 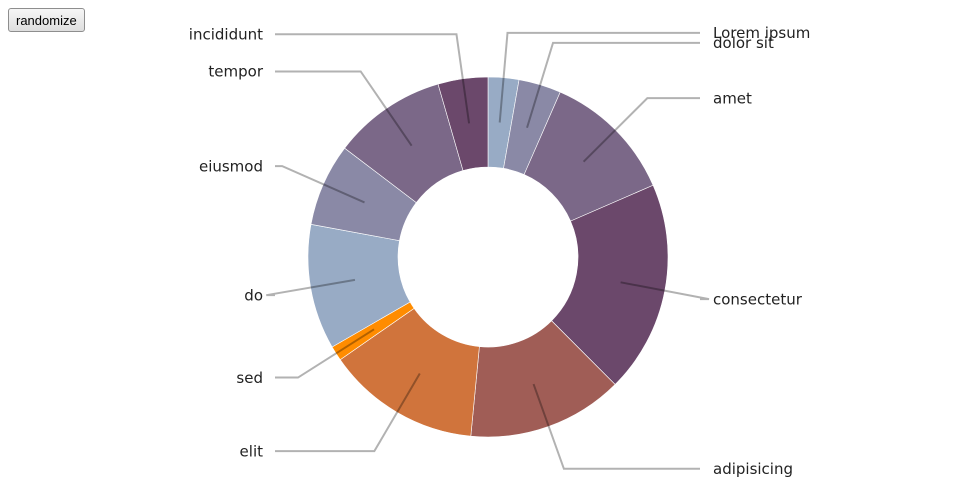 I want to click on slice-label-adipisicing: adipisicing, so click(x=753, y=469).